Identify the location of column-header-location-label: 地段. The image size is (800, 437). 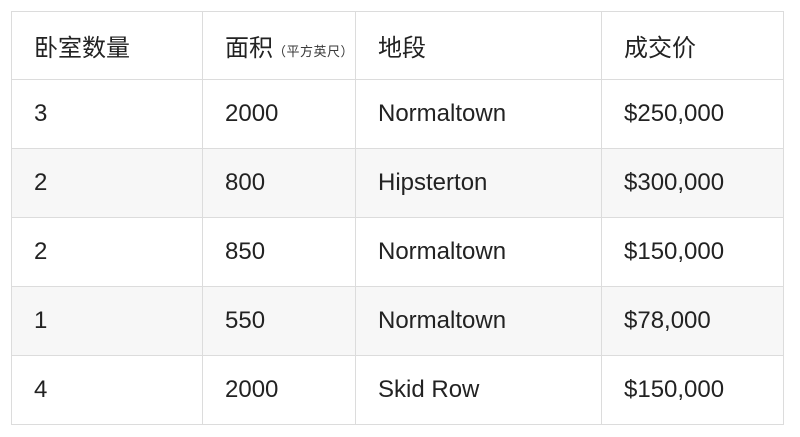
(402, 48).